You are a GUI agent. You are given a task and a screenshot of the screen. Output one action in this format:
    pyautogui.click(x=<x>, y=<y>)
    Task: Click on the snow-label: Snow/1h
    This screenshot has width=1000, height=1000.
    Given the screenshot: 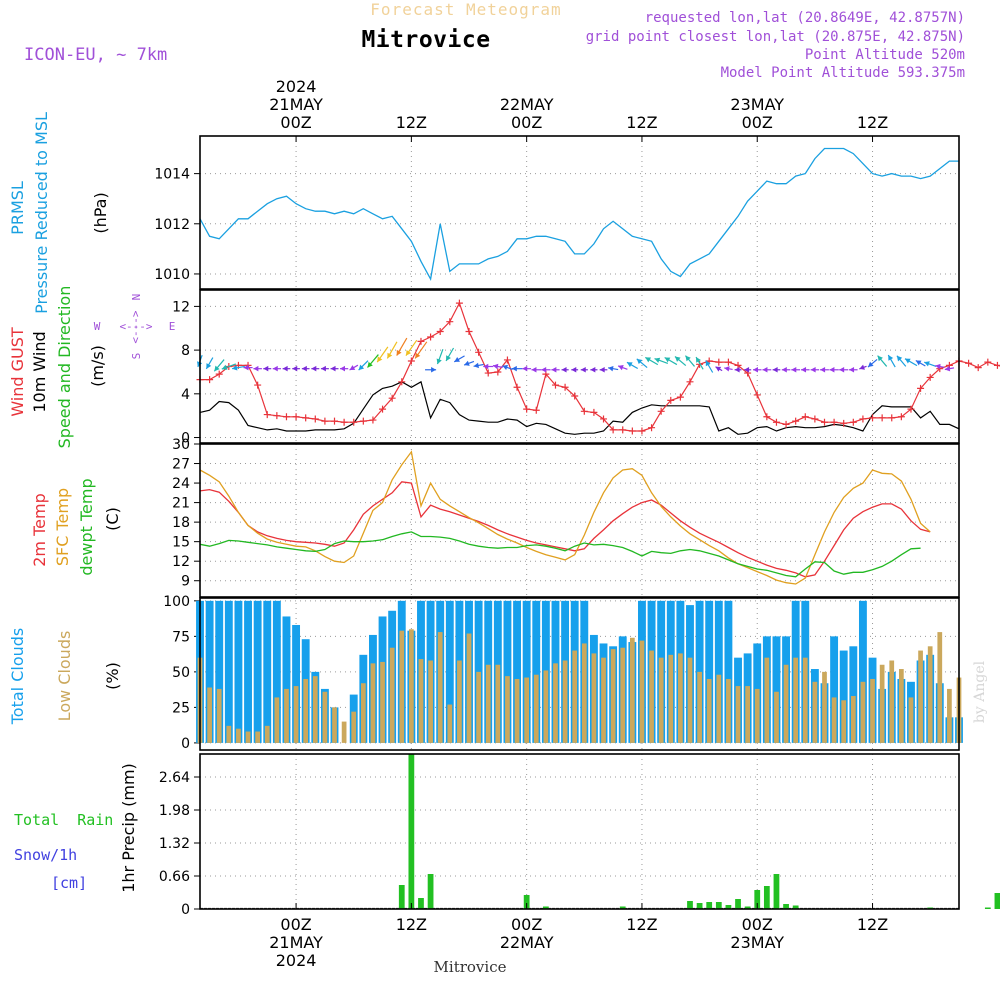 What is the action you would take?
    pyautogui.click(x=45, y=855)
    